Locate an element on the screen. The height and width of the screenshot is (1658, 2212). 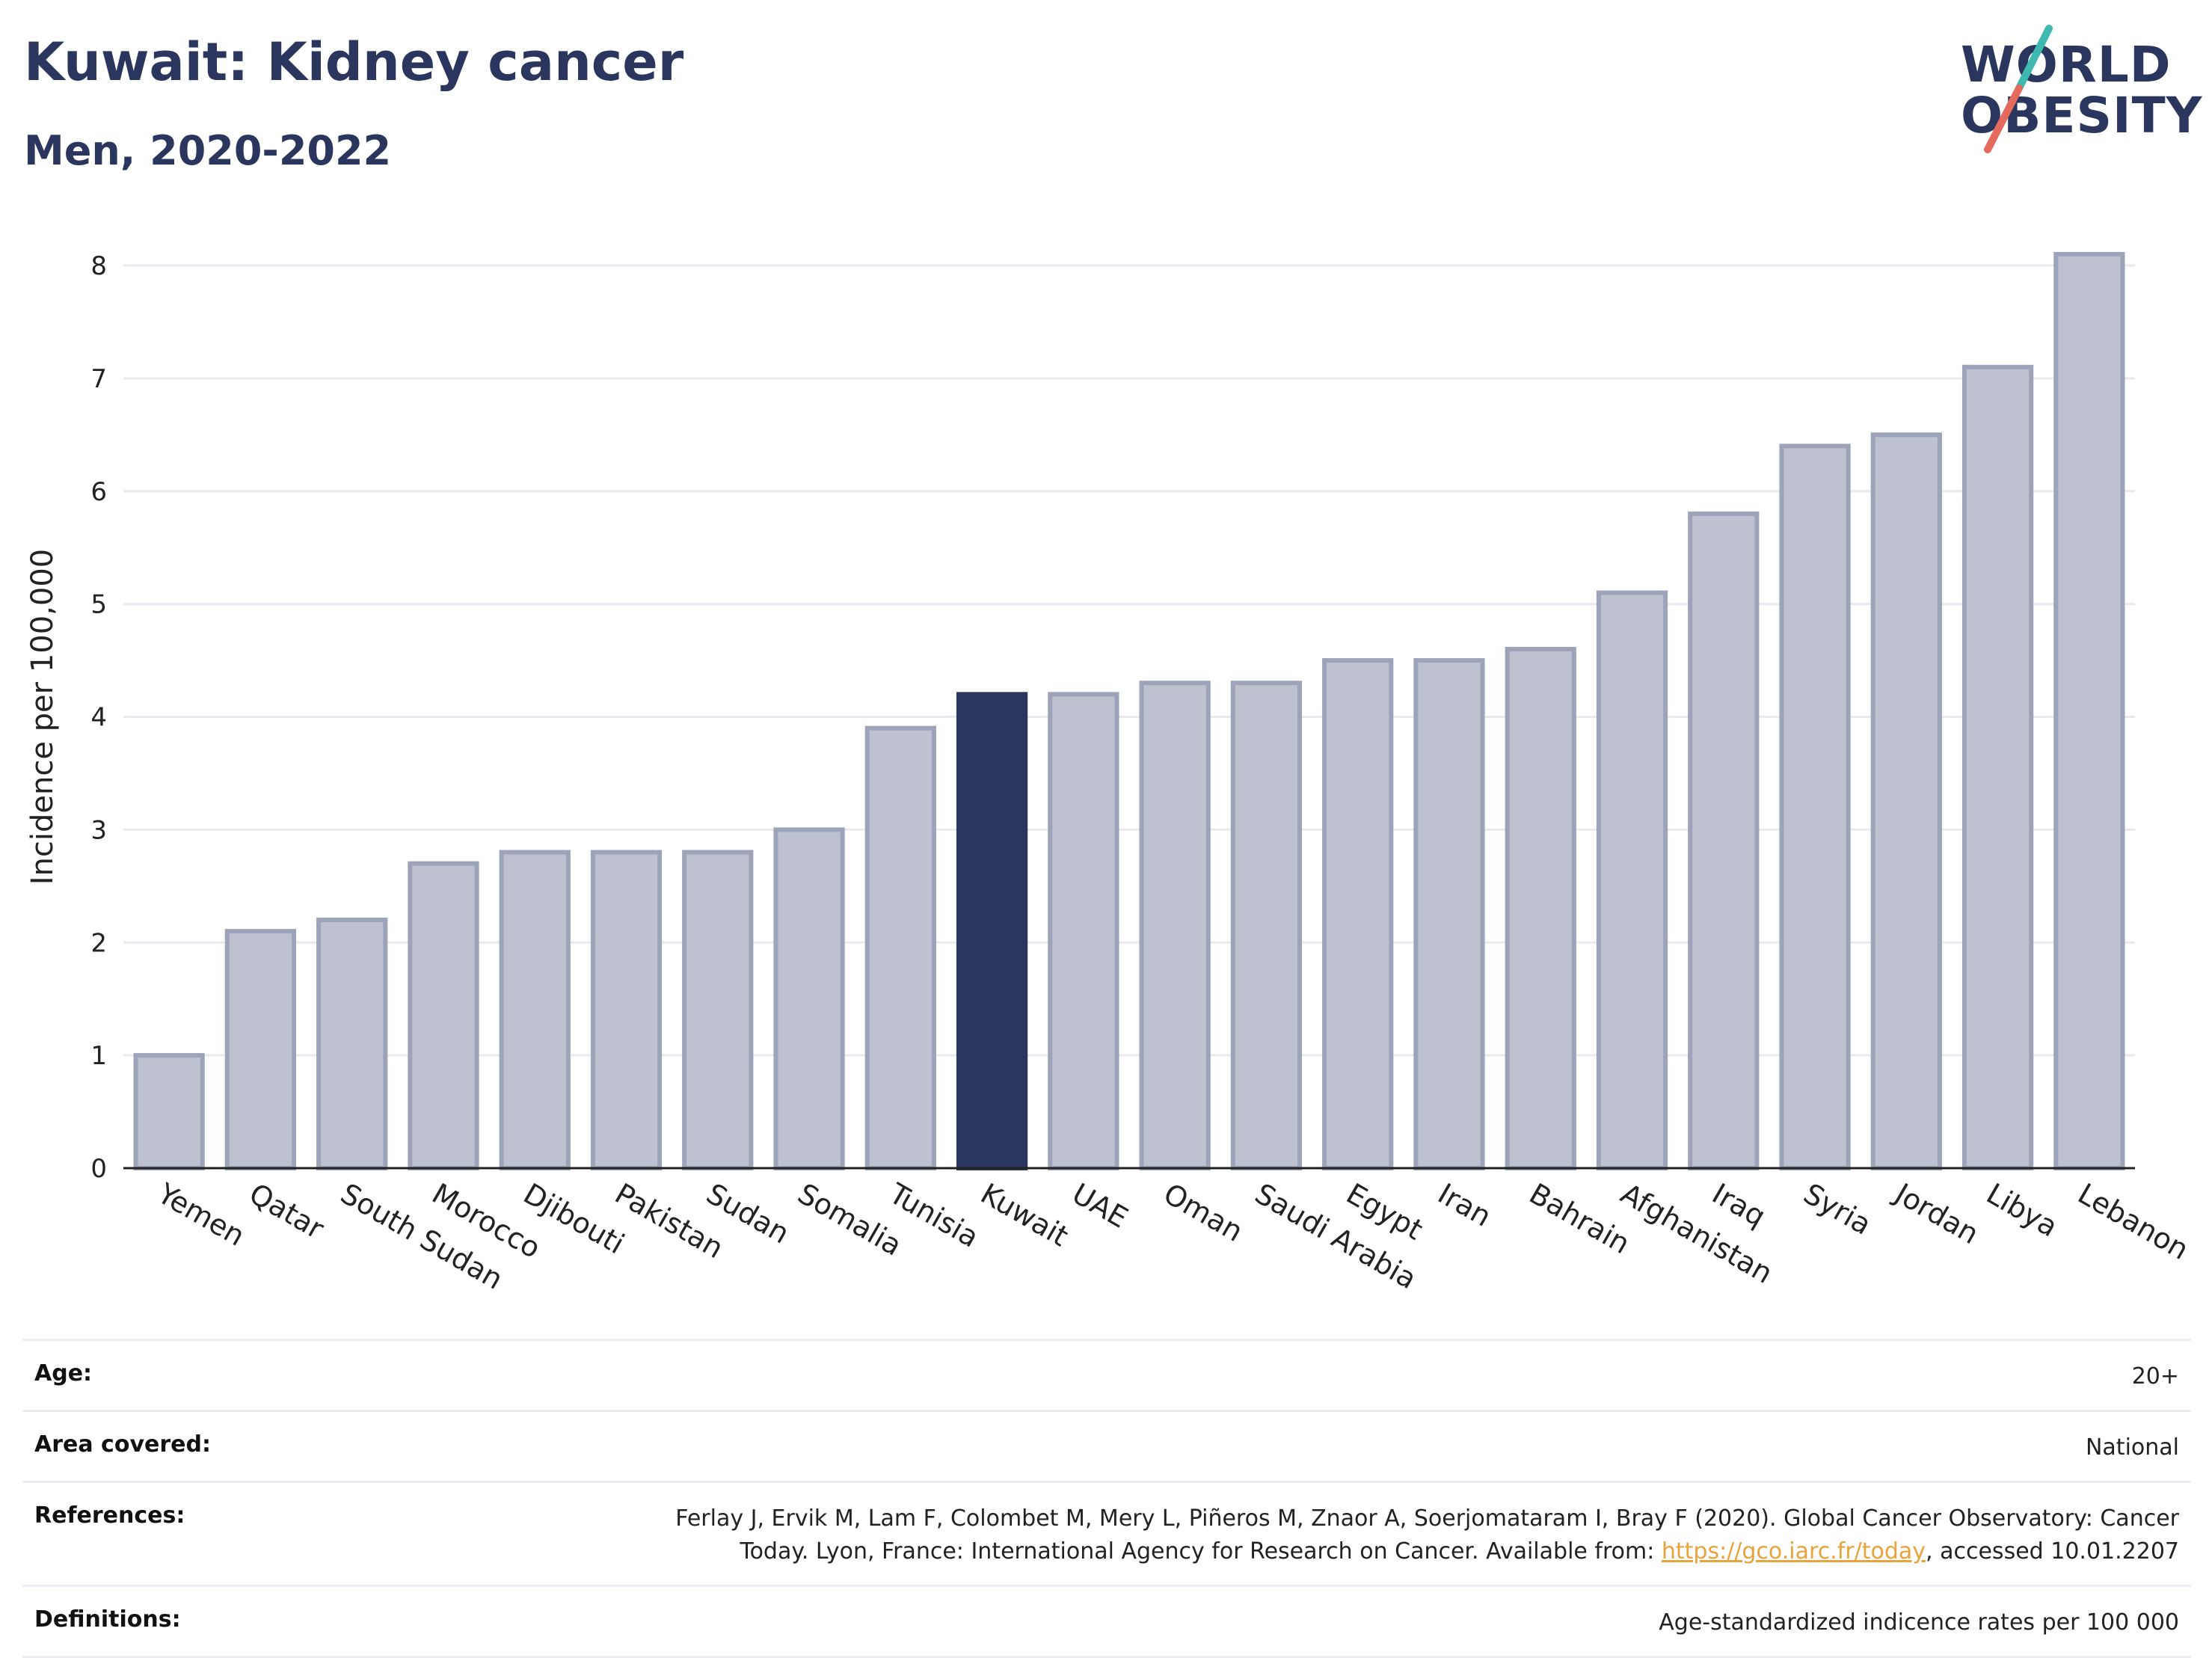
y-tick-label: 0 is located at coordinates (98, 1169).